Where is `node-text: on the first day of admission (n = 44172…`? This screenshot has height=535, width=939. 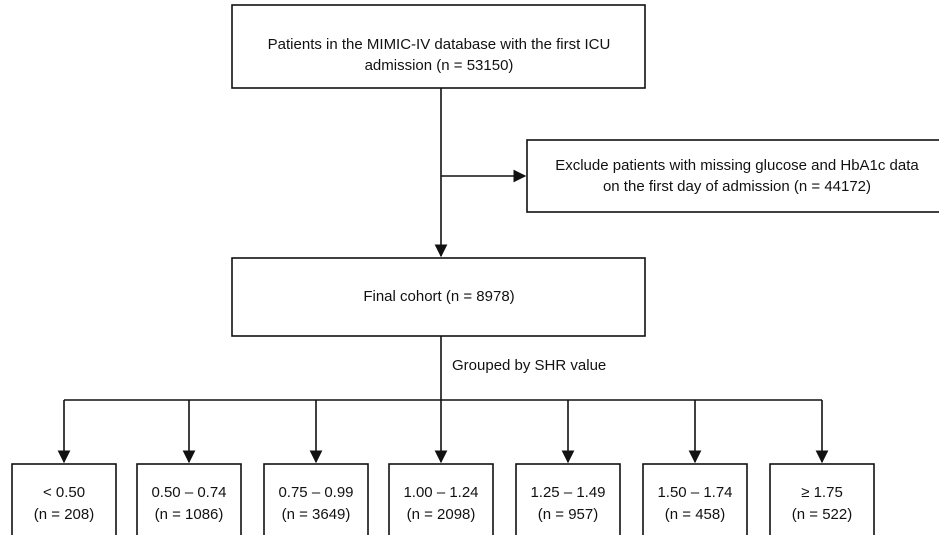 node-text: on the first day of admission (n = 44172… is located at coordinates (737, 186).